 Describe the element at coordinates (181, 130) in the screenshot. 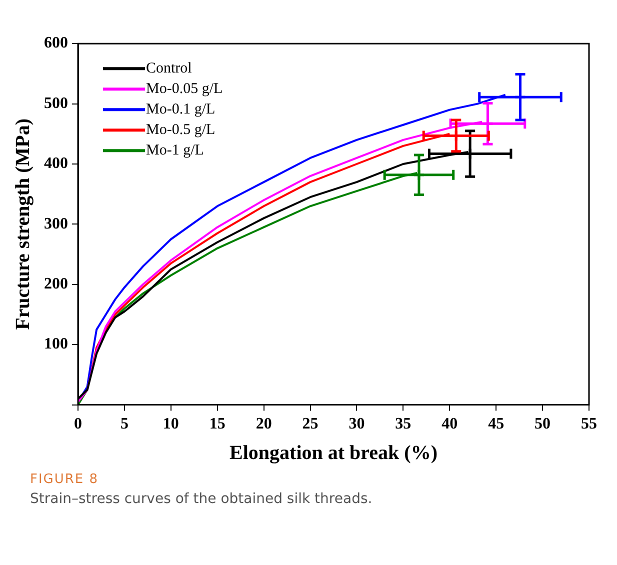

I see `legend-label: Mo-0.5 g/L` at that location.